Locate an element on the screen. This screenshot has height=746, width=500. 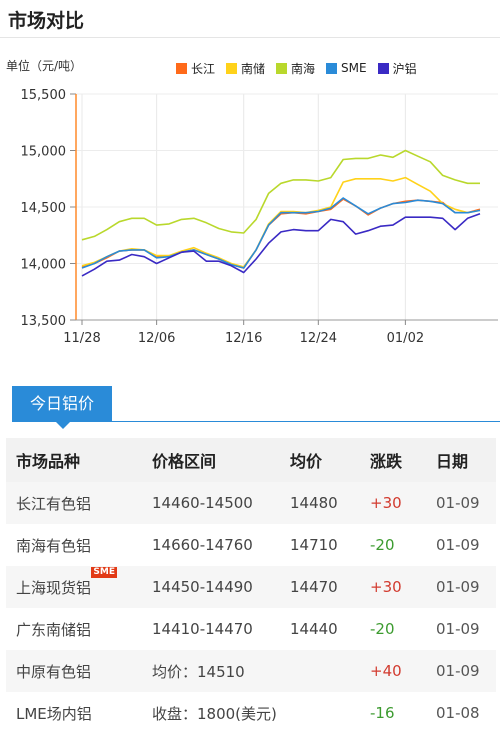
price-change: -16 is located at coordinates (382, 713).